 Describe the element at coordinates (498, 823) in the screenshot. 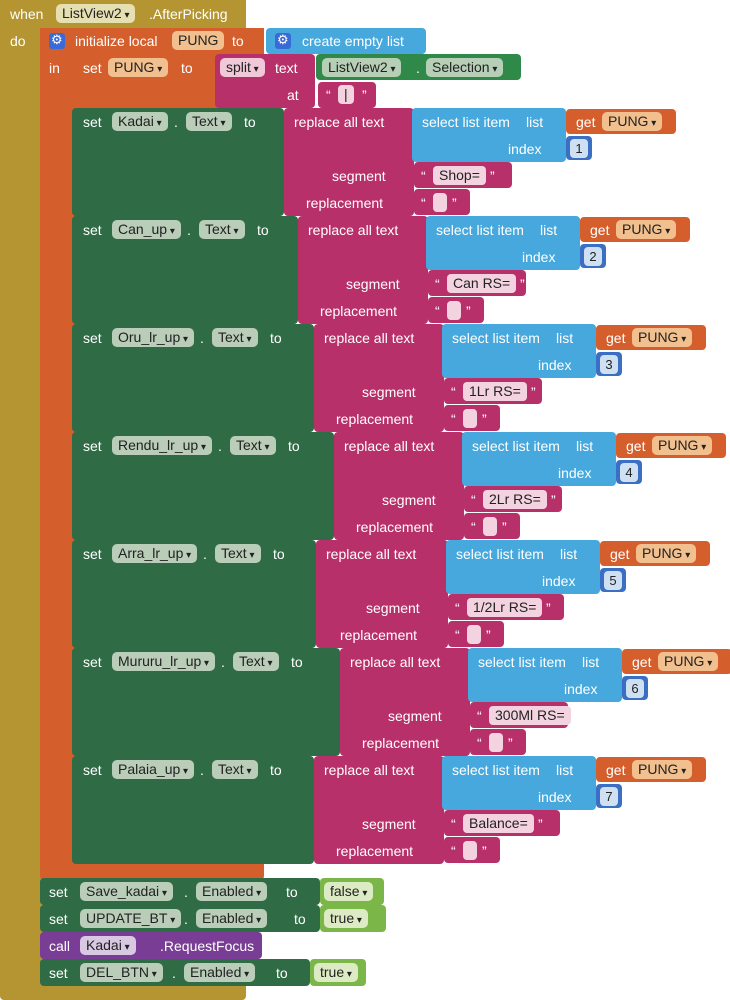

I see `segment-value: Balance=` at that location.